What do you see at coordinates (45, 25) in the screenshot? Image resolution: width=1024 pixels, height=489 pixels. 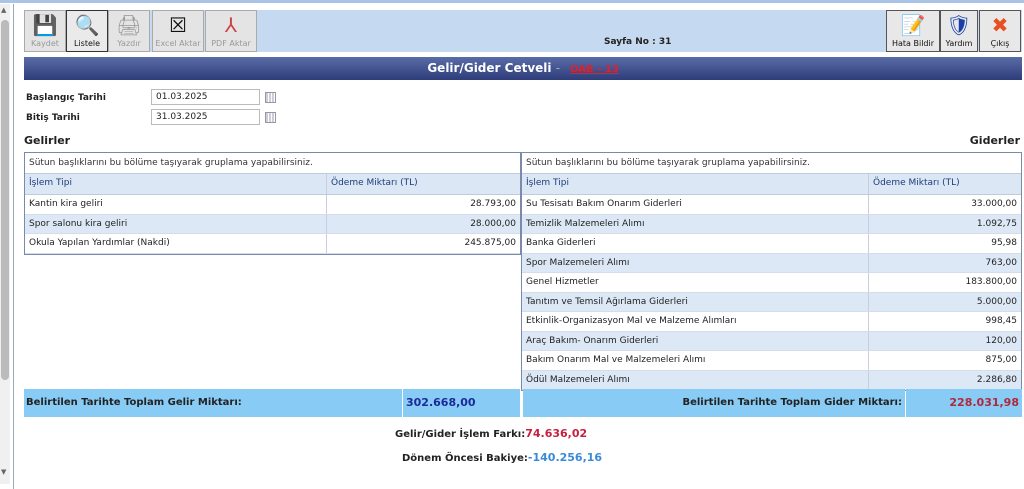 I see `floppy-icon: 💾` at bounding box center [45, 25].